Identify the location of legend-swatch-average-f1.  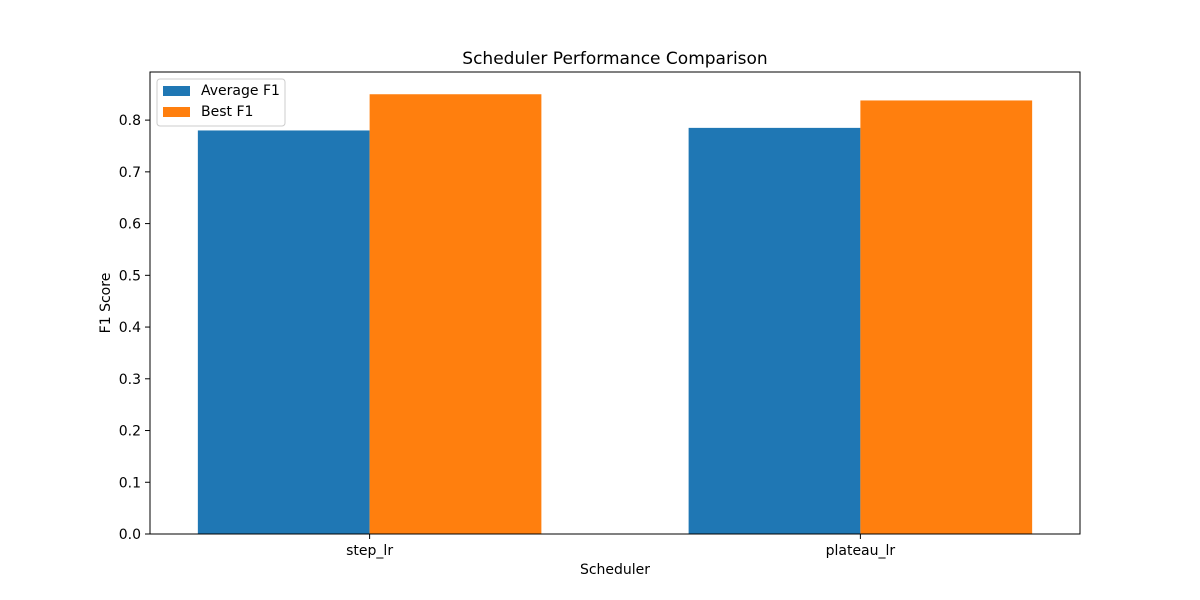
(176, 91).